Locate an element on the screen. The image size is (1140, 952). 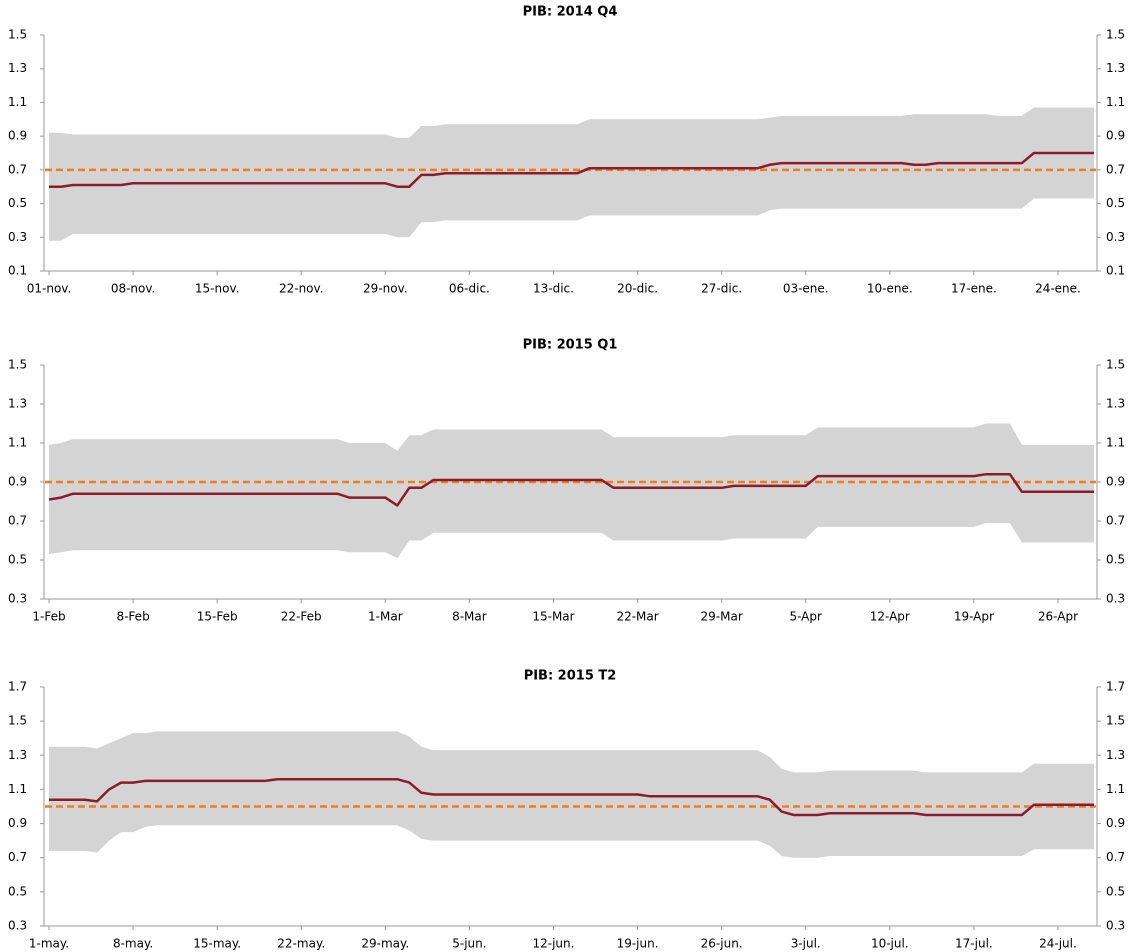
chart-title: PIB: 2015 Q1 is located at coordinates (570, 345).